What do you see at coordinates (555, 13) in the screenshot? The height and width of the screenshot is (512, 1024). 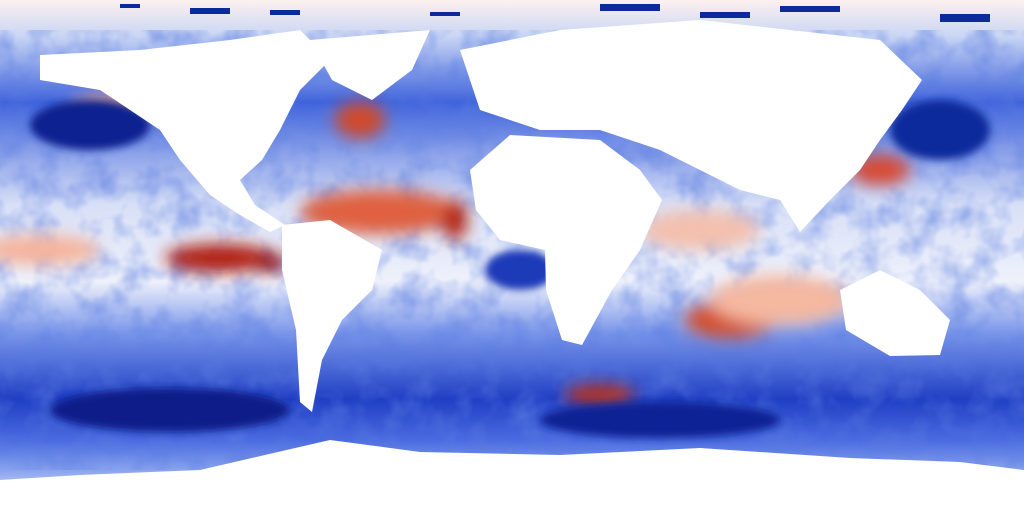 I see `arctic-fragments` at bounding box center [555, 13].